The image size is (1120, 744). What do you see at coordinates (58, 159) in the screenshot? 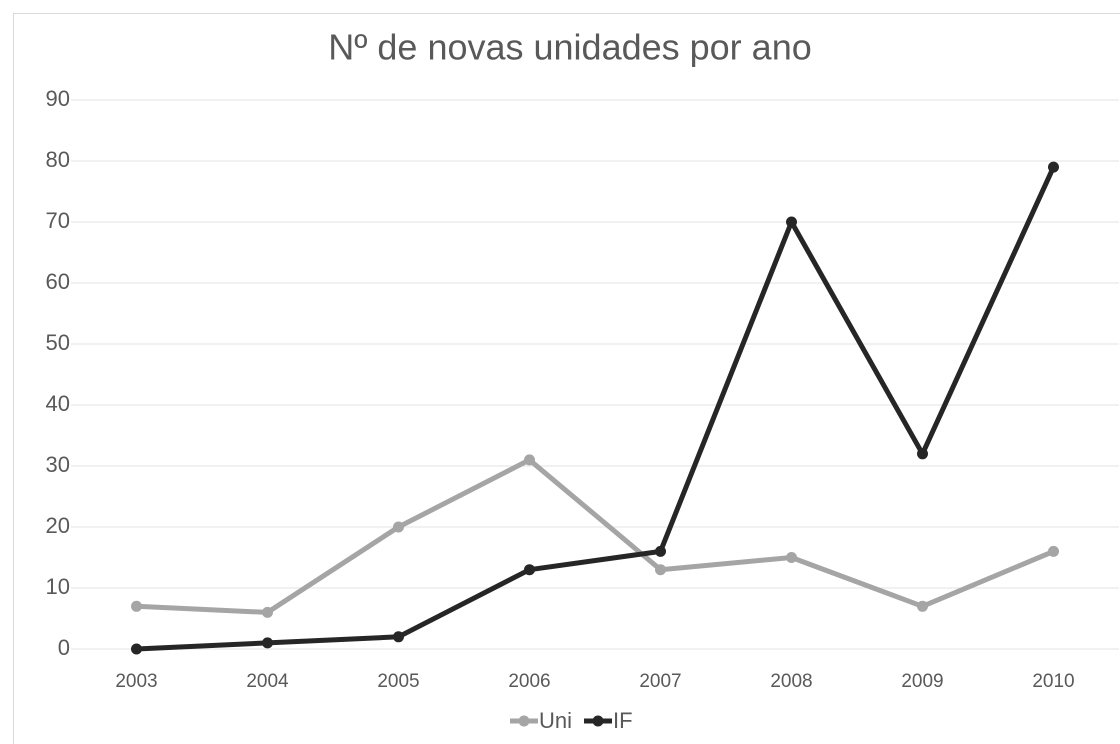
I see `y-tick-label: 80` at bounding box center [58, 159].